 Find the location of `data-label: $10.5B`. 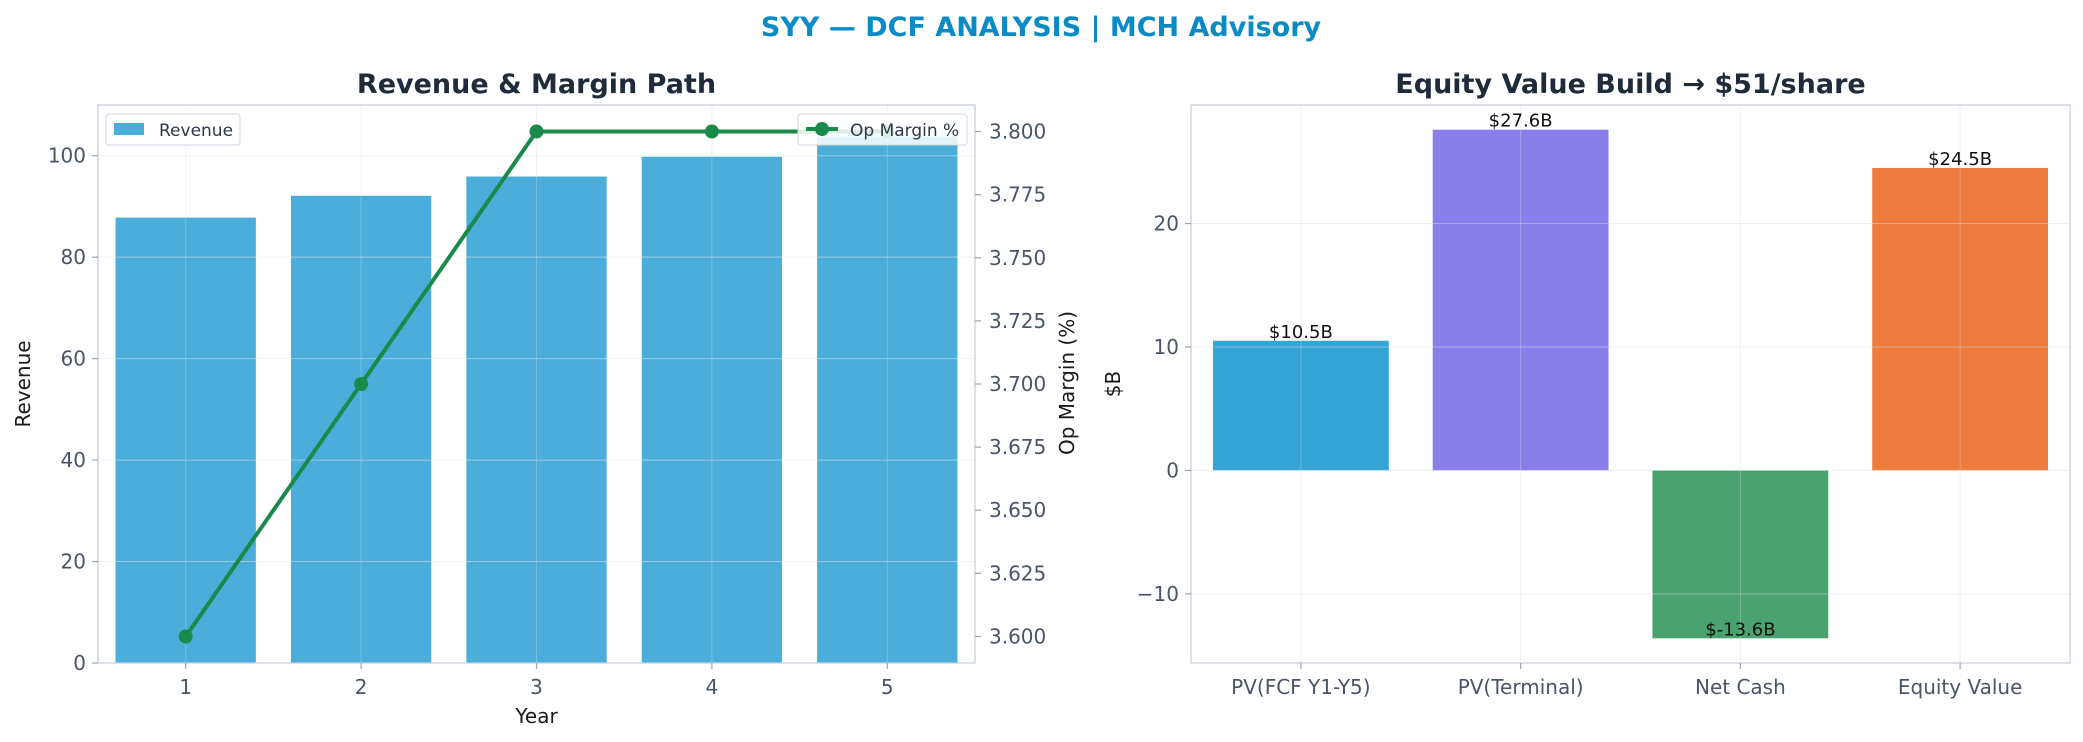

data-label: $10.5B is located at coordinates (1301, 332).